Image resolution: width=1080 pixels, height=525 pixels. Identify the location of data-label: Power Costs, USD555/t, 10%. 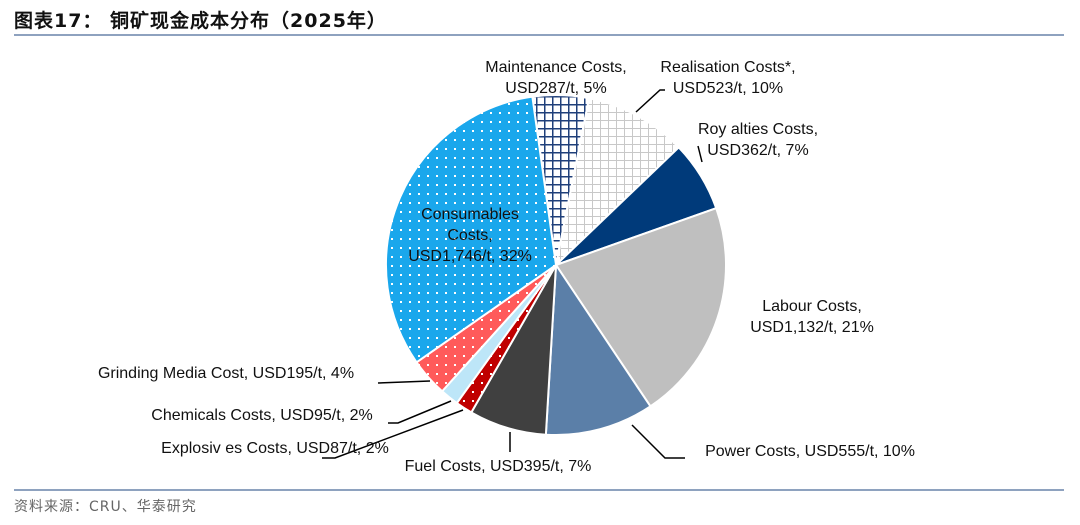
(810, 451).